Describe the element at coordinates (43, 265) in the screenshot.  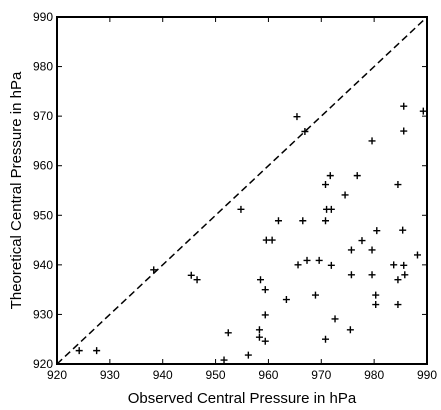
I see `y-tick-label: 940` at that location.